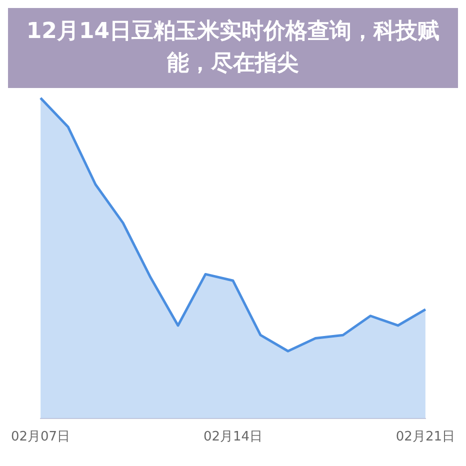 Image resolution: width=466 pixels, height=466 pixels. I want to click on x-tick-label: 02月07日, so click(40, 437).